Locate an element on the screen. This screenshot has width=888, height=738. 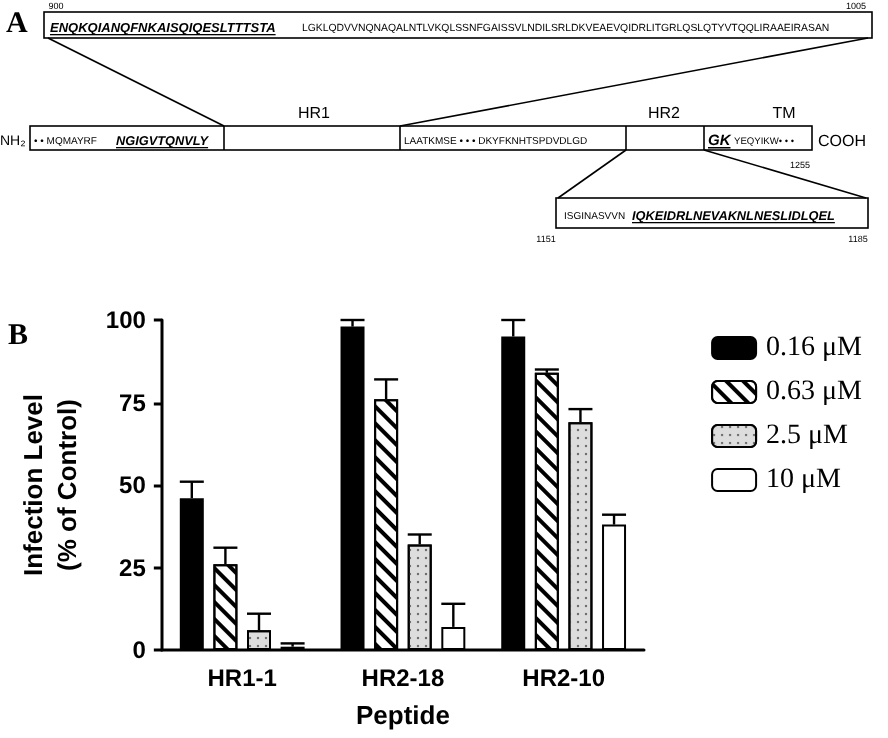
text: B is located at coordinates (18, 337).